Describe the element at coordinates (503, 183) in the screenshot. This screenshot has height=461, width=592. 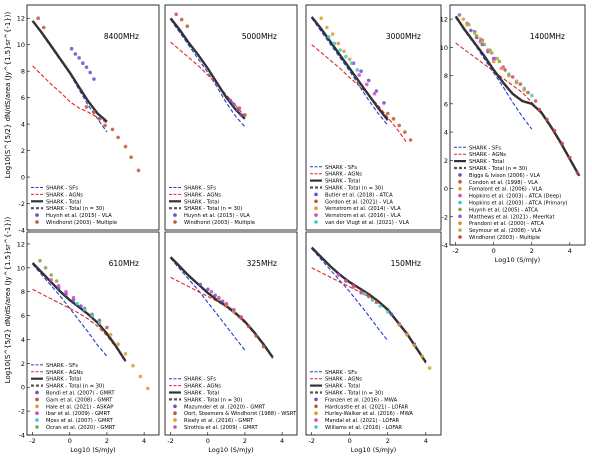
I see `legend-entry: Condon et al. (1998) - VLA` at that location.